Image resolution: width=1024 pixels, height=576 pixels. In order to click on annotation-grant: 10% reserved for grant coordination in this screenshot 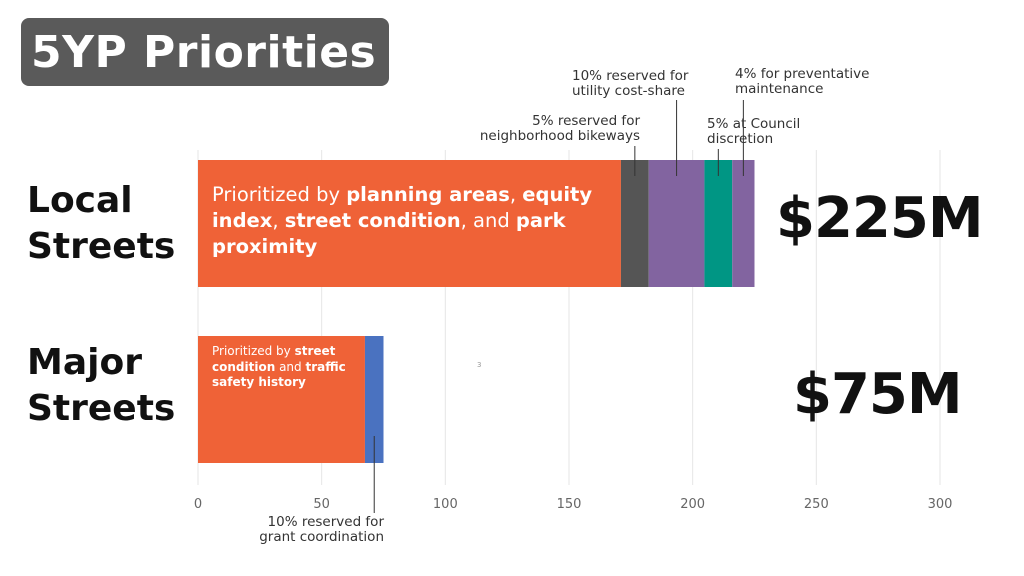, I will do `click(313, 530)`.